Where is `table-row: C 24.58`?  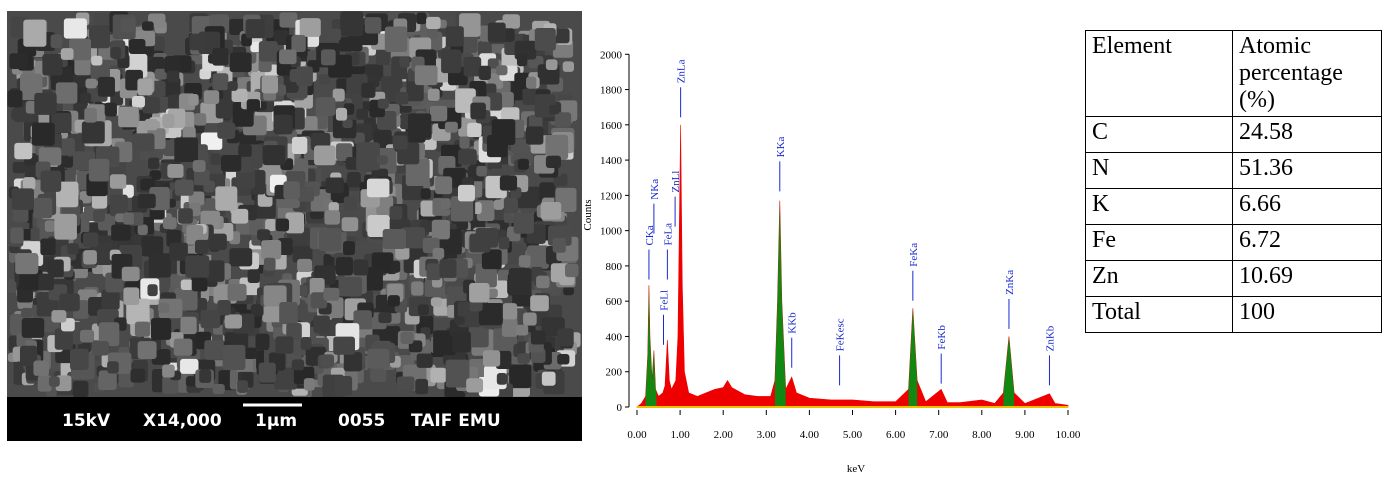 table-row: C 24.58 is located at coordinates (1233, 134).